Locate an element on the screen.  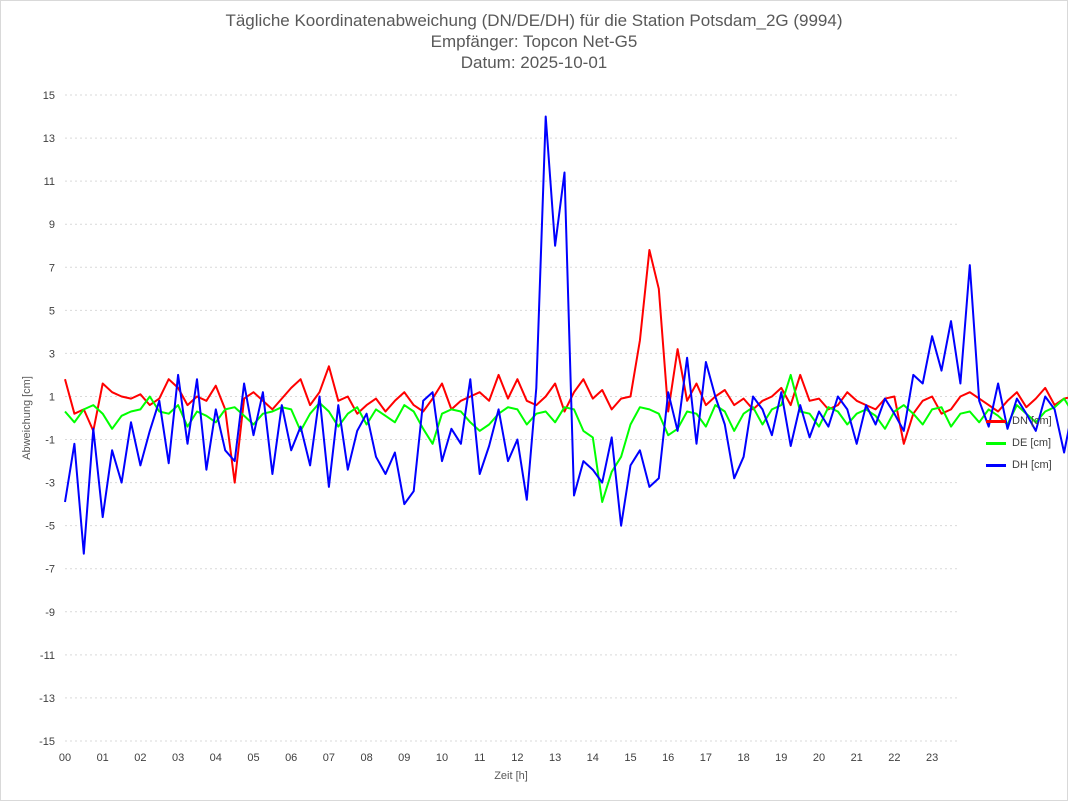
x-tick-label: 20 is located at coordinates (819, 758).